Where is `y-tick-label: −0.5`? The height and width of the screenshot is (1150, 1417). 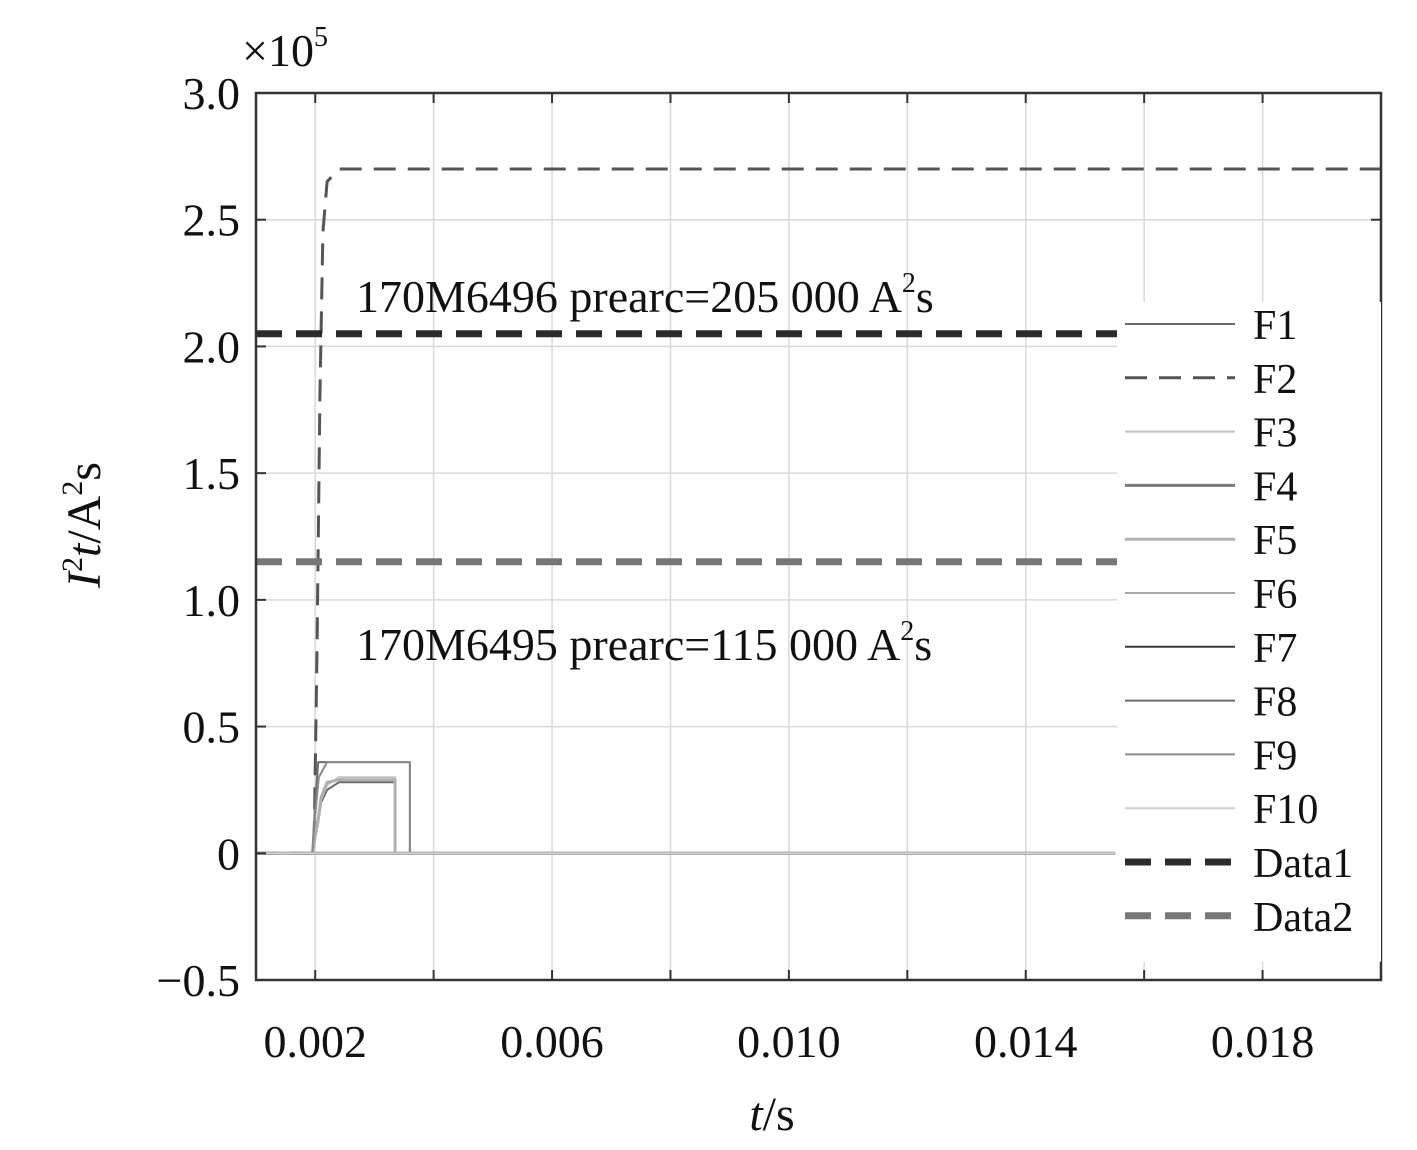
y-tick-label: −0.5 is located at coordinates (198, 980).